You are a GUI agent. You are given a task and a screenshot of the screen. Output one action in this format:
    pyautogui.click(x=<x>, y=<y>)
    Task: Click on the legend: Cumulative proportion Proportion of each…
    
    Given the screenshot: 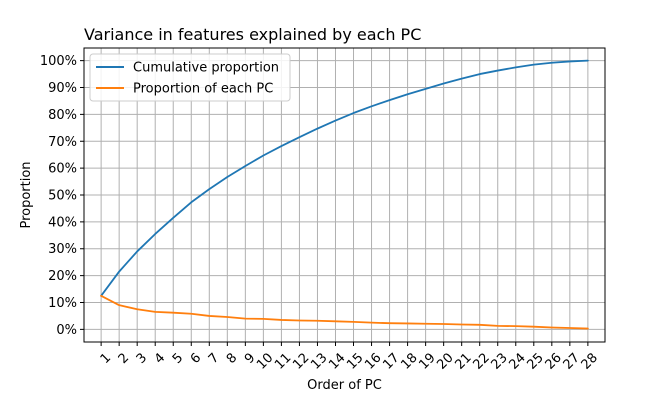 What is the action you would take?
    pyautogui.click(x=190, y=77)
    